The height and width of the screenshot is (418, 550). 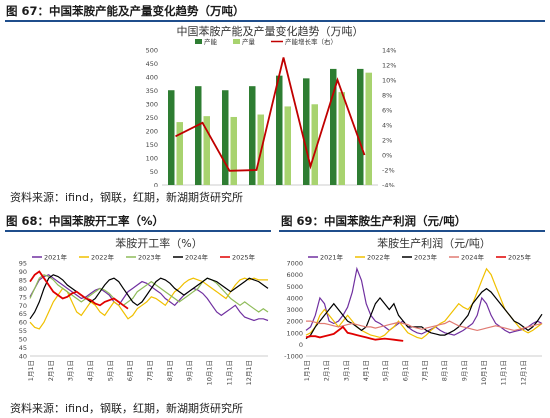 What do you see at coordinates (154, 172) in the screenshot?
I see `y-tick-label: 50` at bounding box center [154, 172].